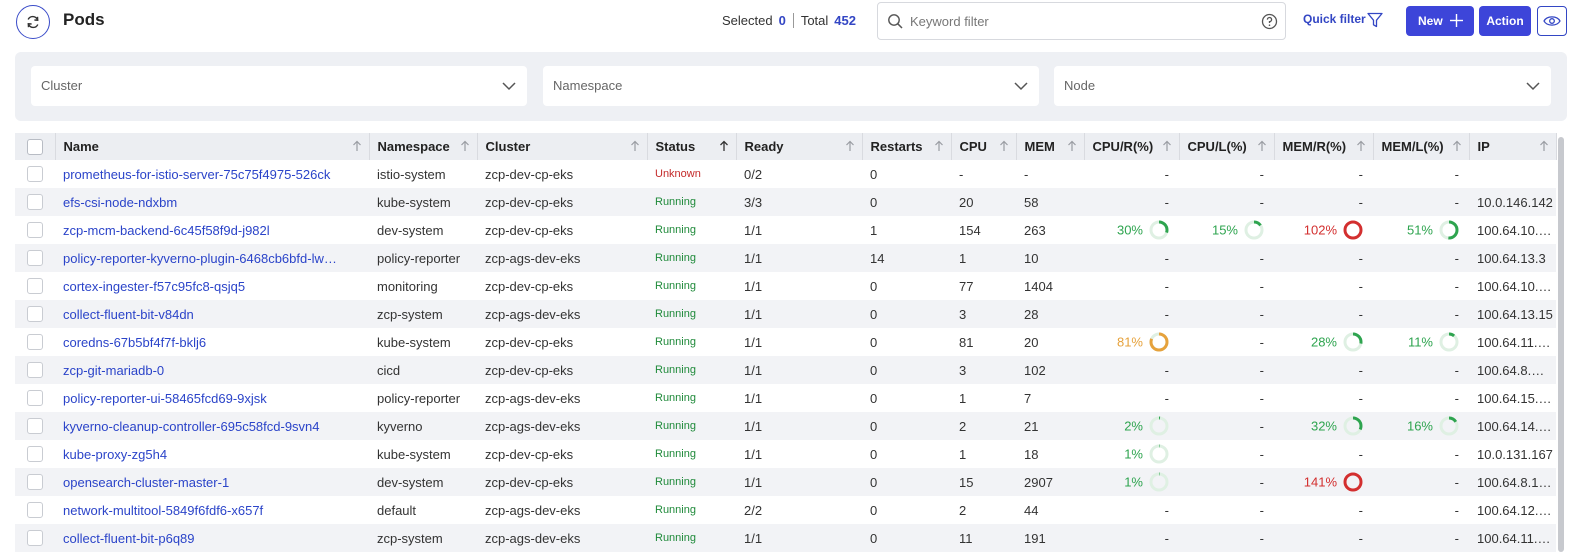  I want to click on quick-filter-button: Quick filter, so click(1334, 19).